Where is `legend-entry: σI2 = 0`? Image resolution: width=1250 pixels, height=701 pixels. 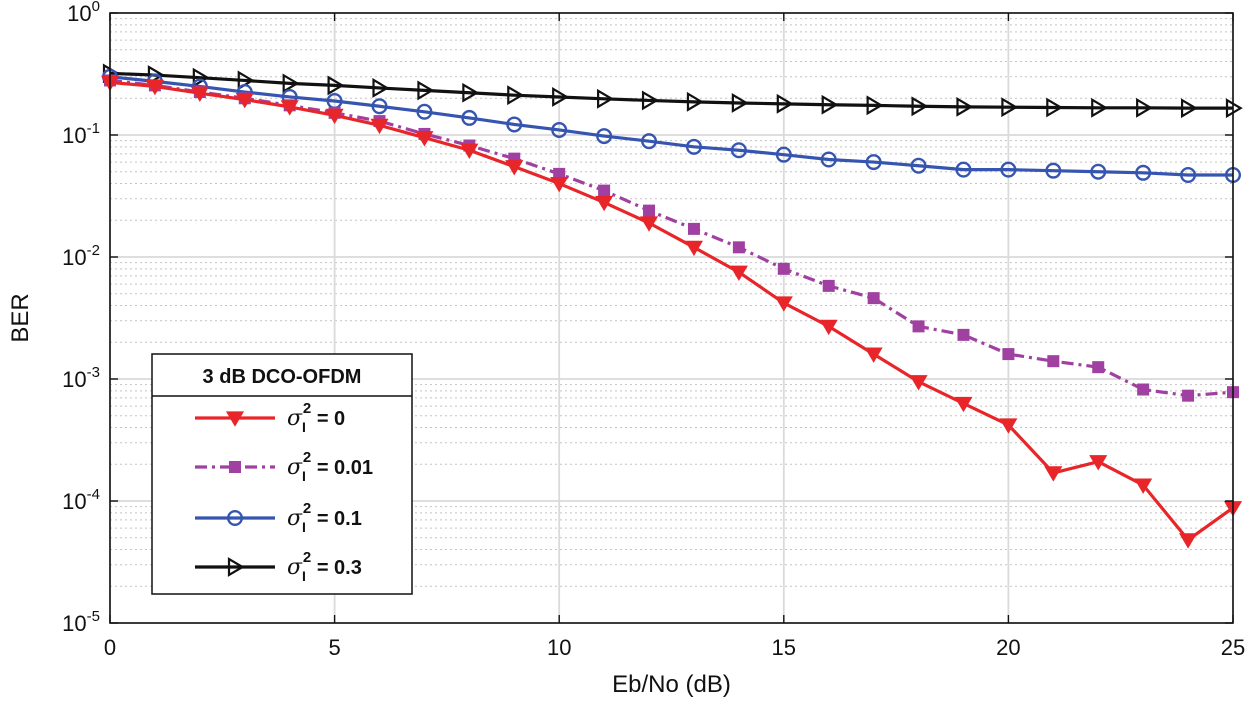
legend-entry: σI2 = 0 is located at coordinates (270, 417).